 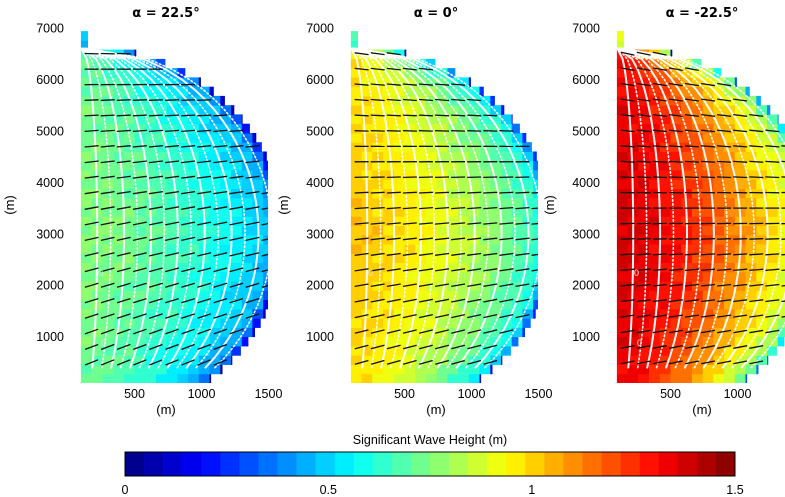 I want to click on x-axis-label: (m), so click(x=436, y=409).